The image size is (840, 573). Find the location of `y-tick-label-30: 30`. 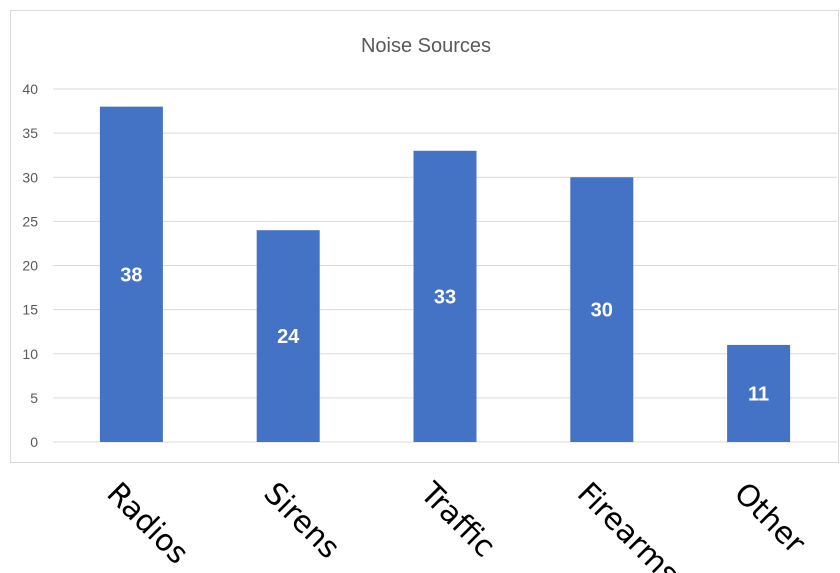

y-tick-label-30: 30 is located at coordinates (30, 177).